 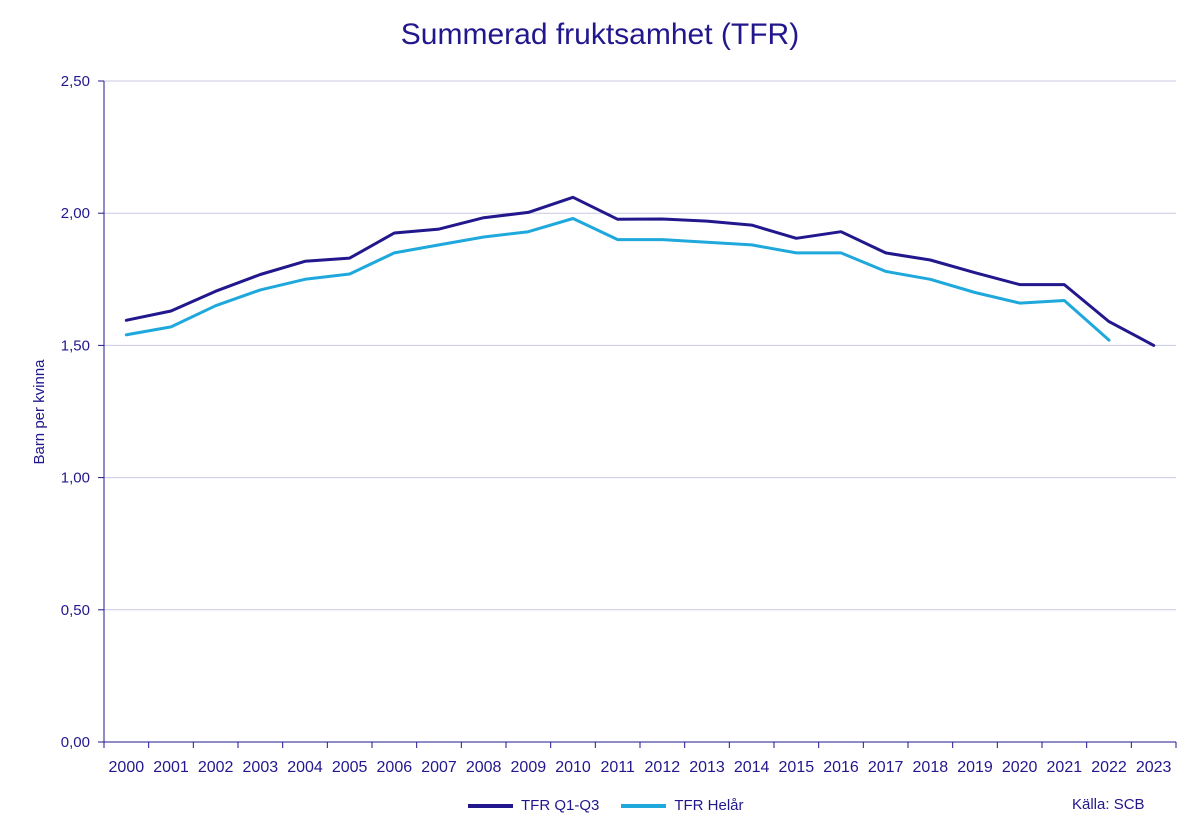 I want to click on y-tick-label: 1,50, so click(x=75, y=345).